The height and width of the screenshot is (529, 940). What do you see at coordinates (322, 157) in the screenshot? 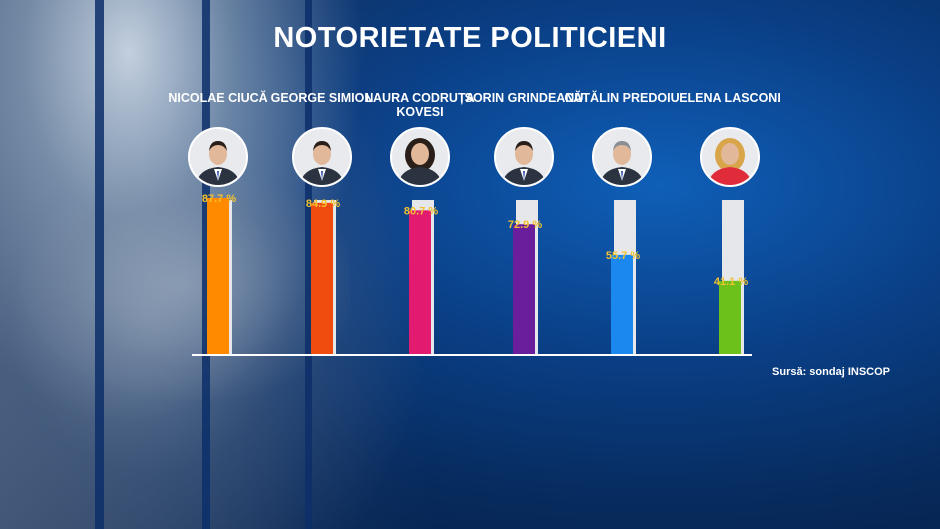
I see `portrait-man-beard-icon` at bounding box center [322, 157].